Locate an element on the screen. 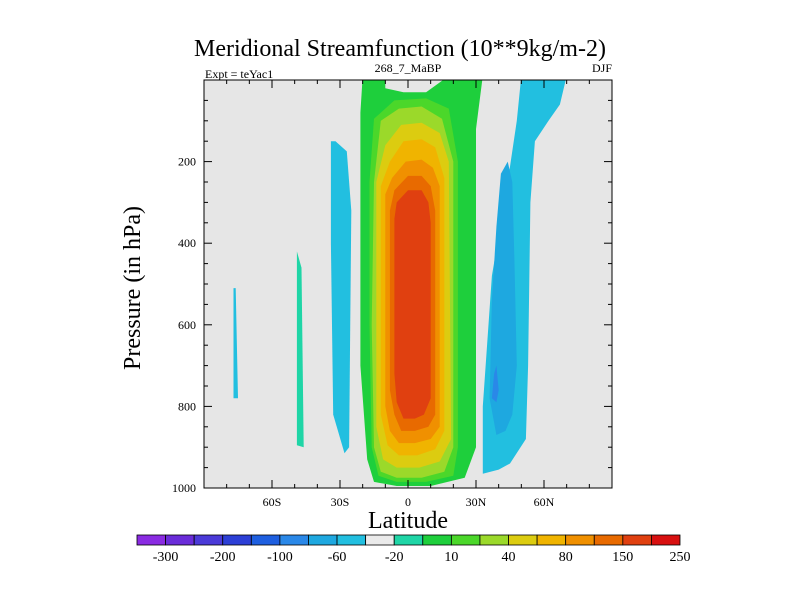  colorbar-label: -200 is located at coordinates (223, 557).